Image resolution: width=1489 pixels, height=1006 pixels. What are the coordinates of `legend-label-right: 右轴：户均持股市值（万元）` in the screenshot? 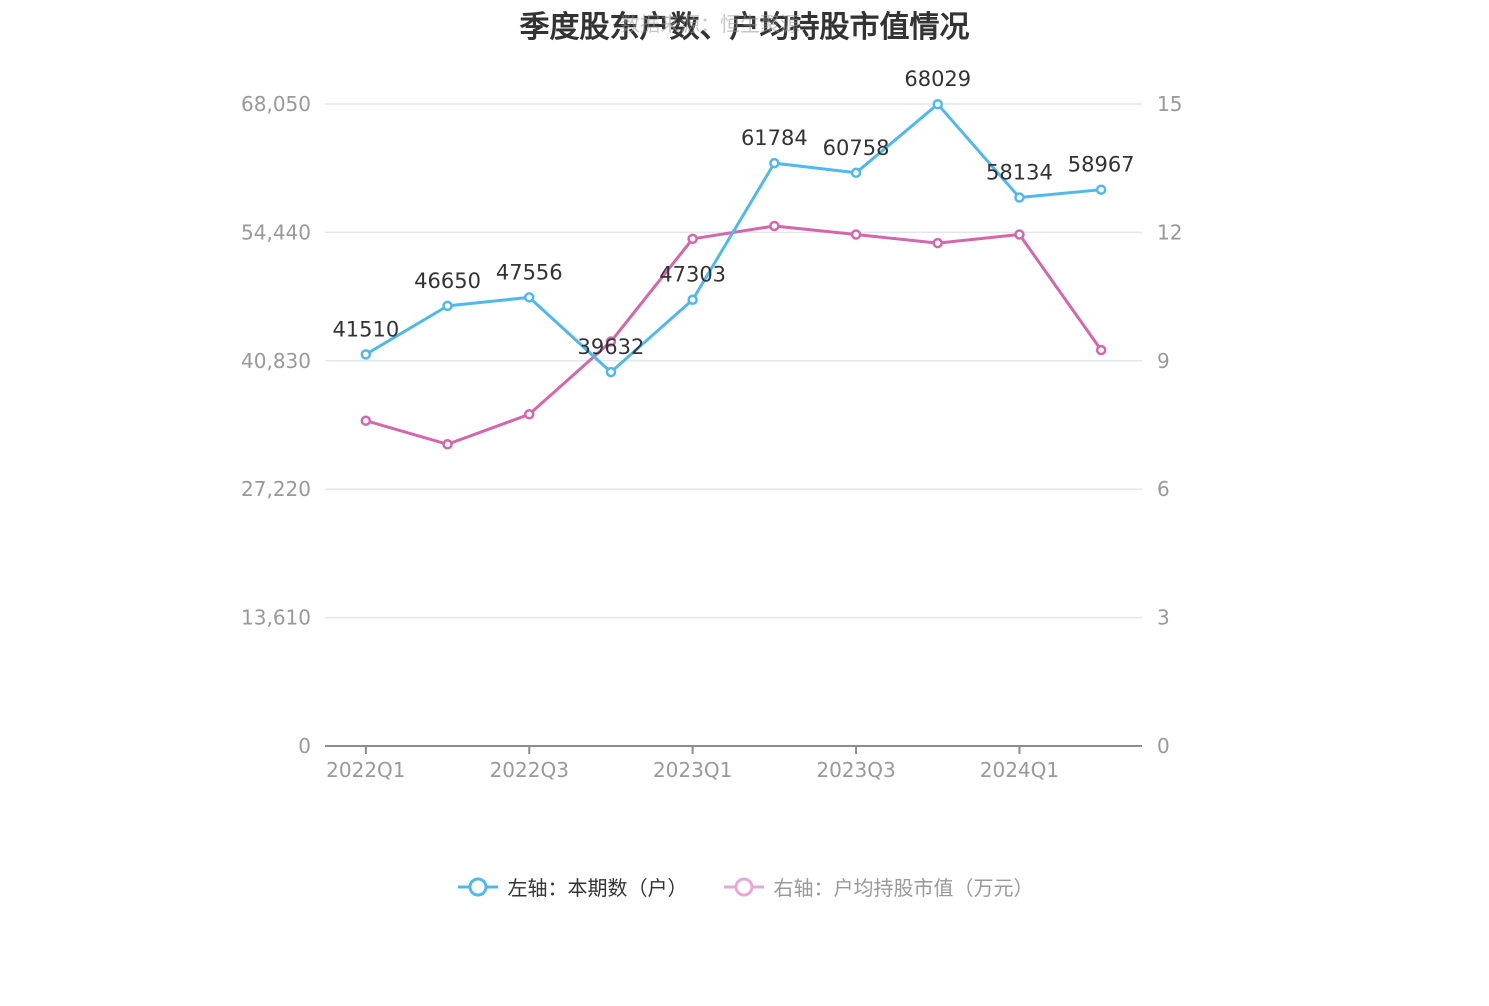 It's located at (903, 888).